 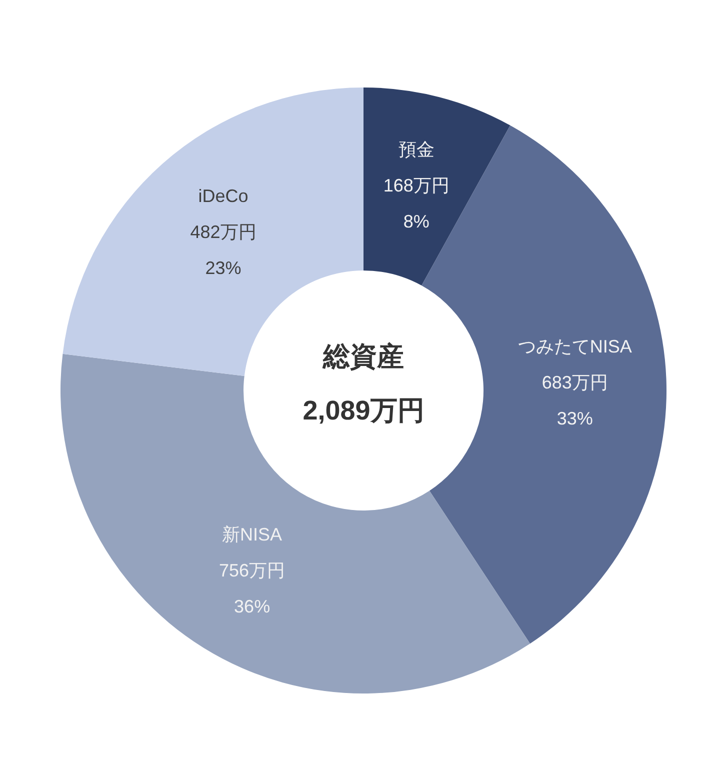 I want to click on text: 2,089万円, so click(x=363, y=411).